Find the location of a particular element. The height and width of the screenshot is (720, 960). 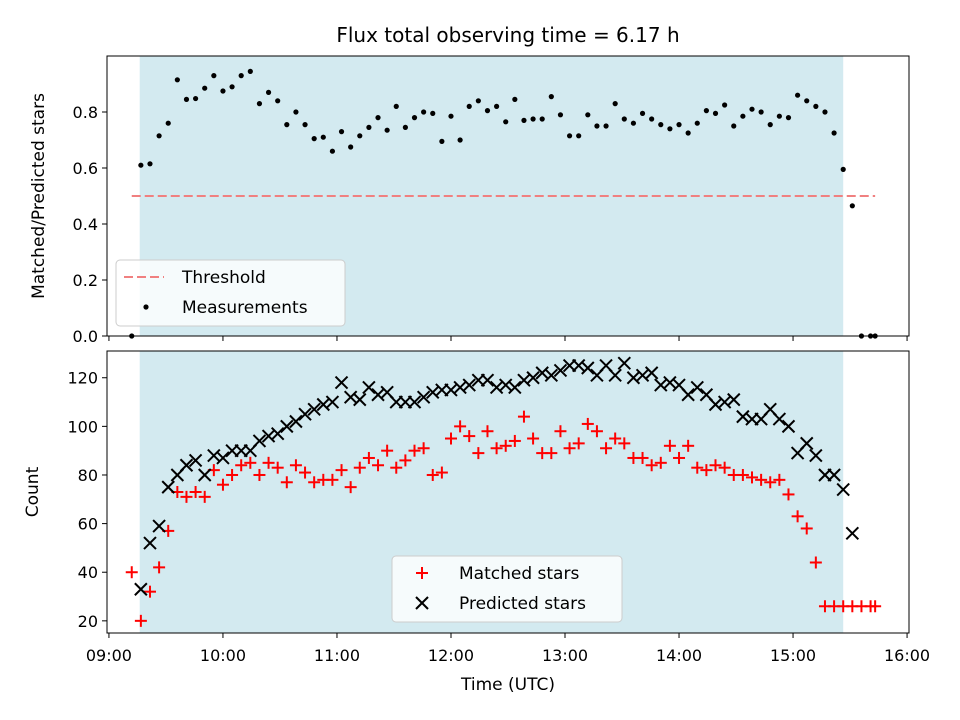

legend-matched-label: Matched stars is located at coordinates (519, 574).